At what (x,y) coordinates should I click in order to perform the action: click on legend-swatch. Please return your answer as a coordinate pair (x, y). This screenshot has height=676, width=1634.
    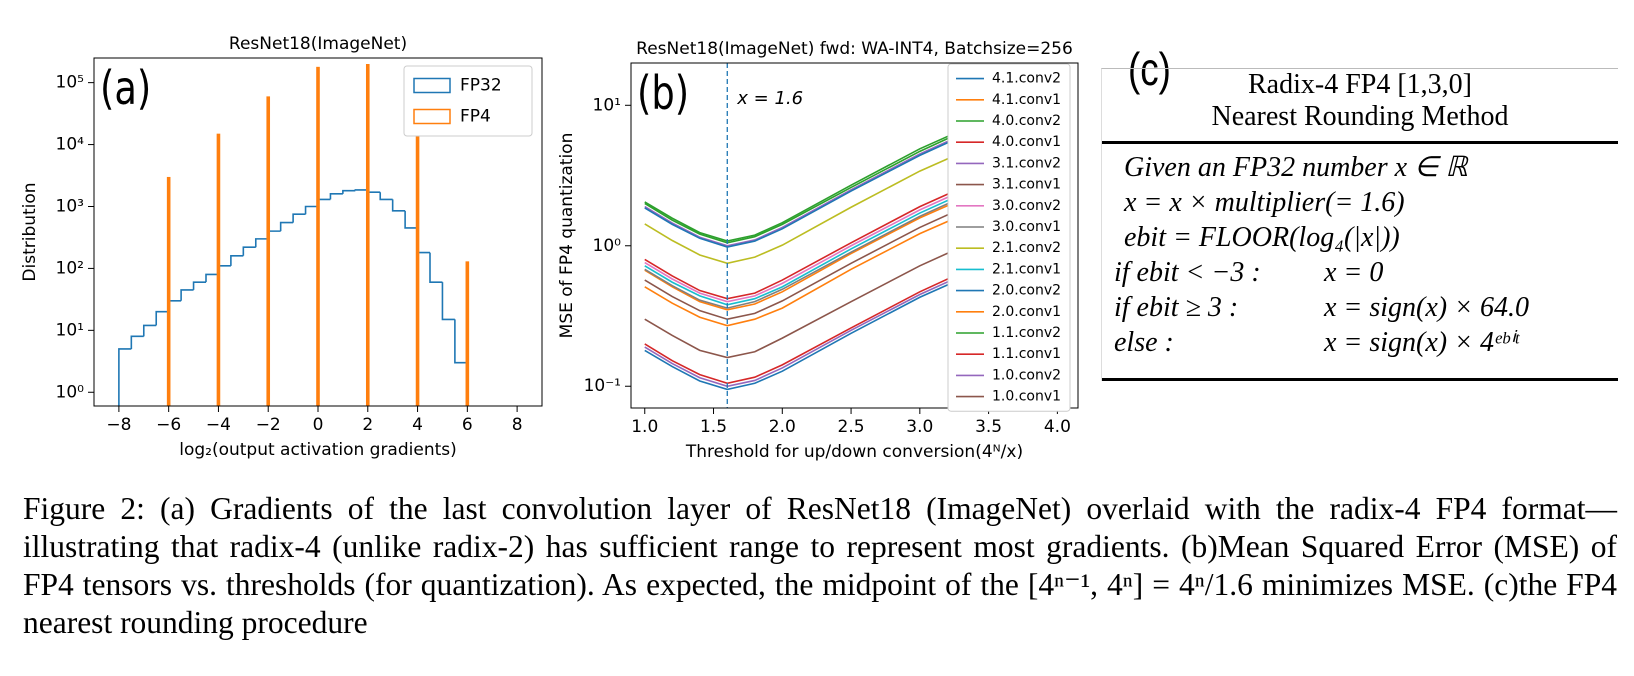
    Looking at the image, I should click on (432, 85).